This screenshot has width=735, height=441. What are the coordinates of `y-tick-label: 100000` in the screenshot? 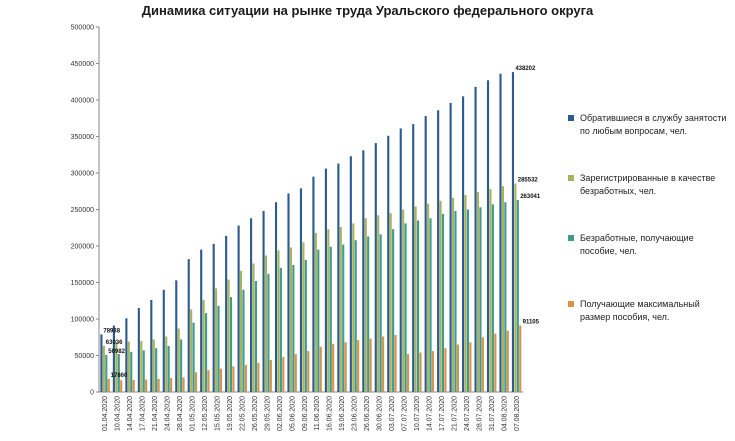 It's located at (82, 320).